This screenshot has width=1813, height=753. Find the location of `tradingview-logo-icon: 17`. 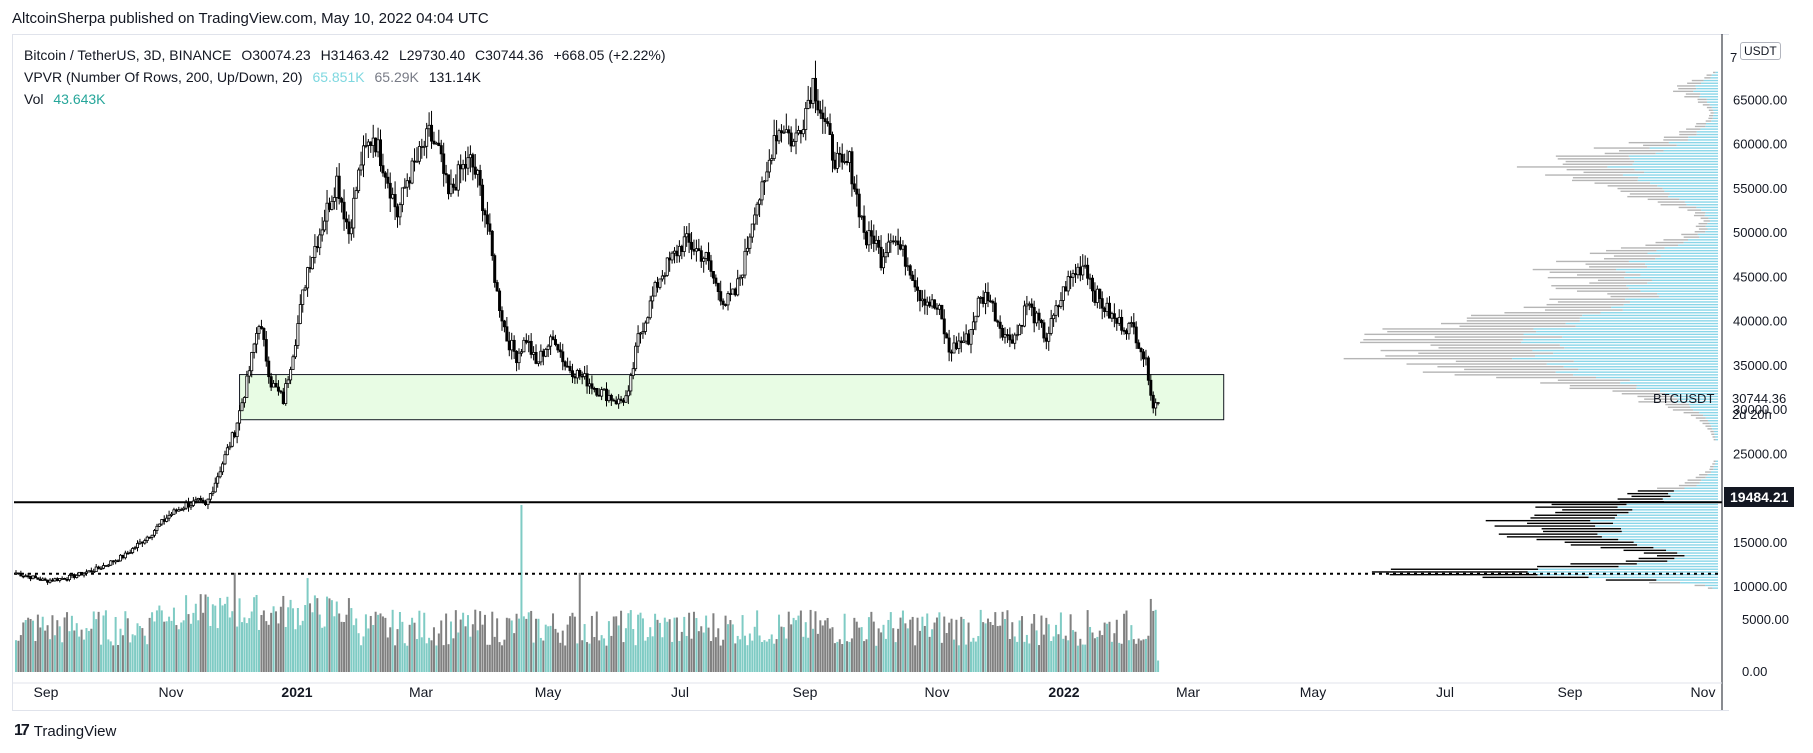

tradingview-logo-icon: 17 is located at coordinates (22, 730).